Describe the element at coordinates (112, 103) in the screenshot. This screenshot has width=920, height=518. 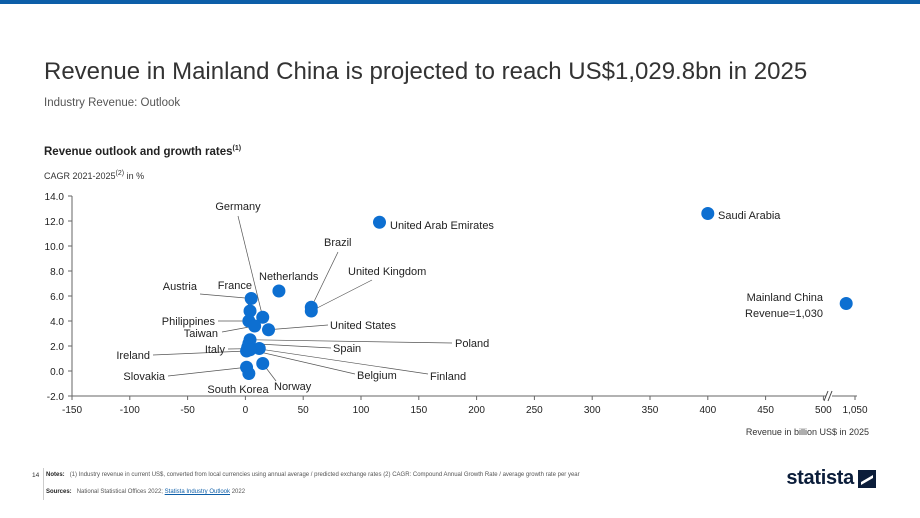
I see `page-subtitle: Industry Revenue: Outlook` at that location.